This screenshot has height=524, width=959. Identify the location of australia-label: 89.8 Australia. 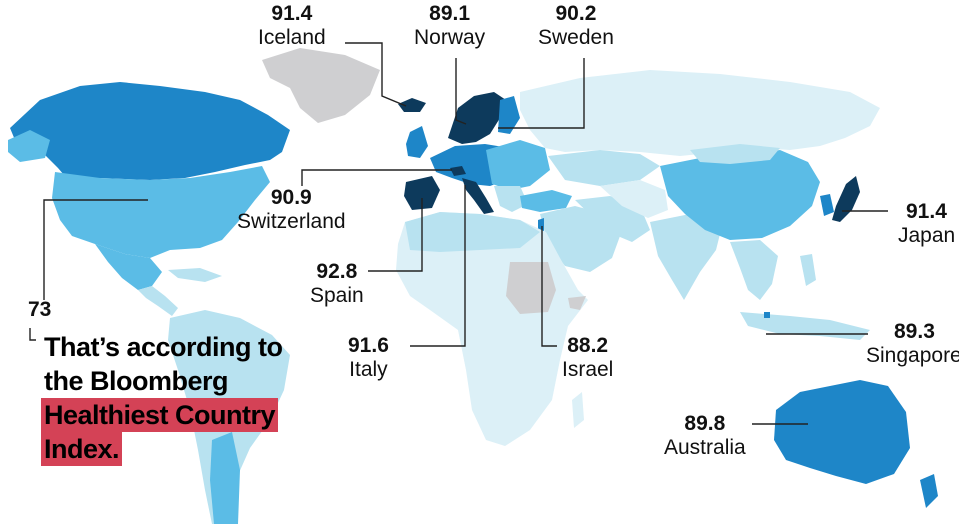
(705, 436).